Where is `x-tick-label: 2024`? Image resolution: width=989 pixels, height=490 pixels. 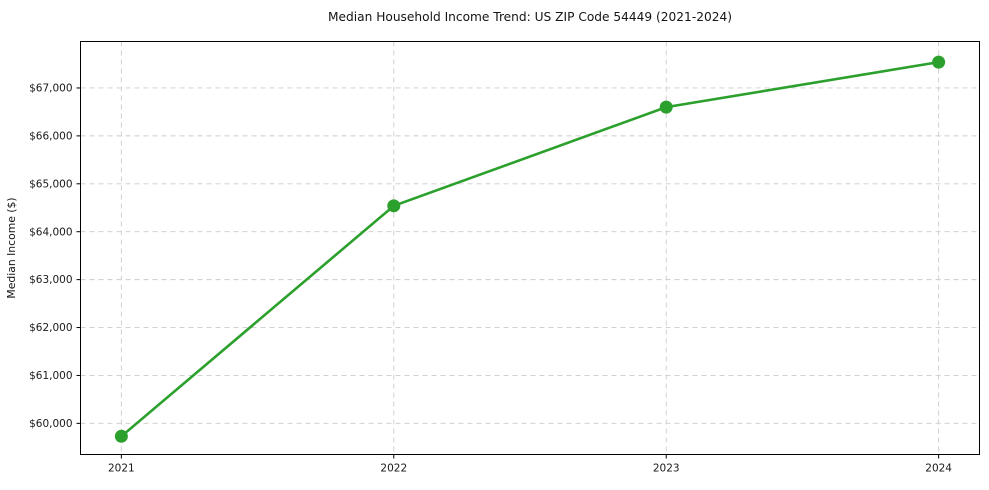
x-tick-label: 2024 is located at coordinates (938, 469).